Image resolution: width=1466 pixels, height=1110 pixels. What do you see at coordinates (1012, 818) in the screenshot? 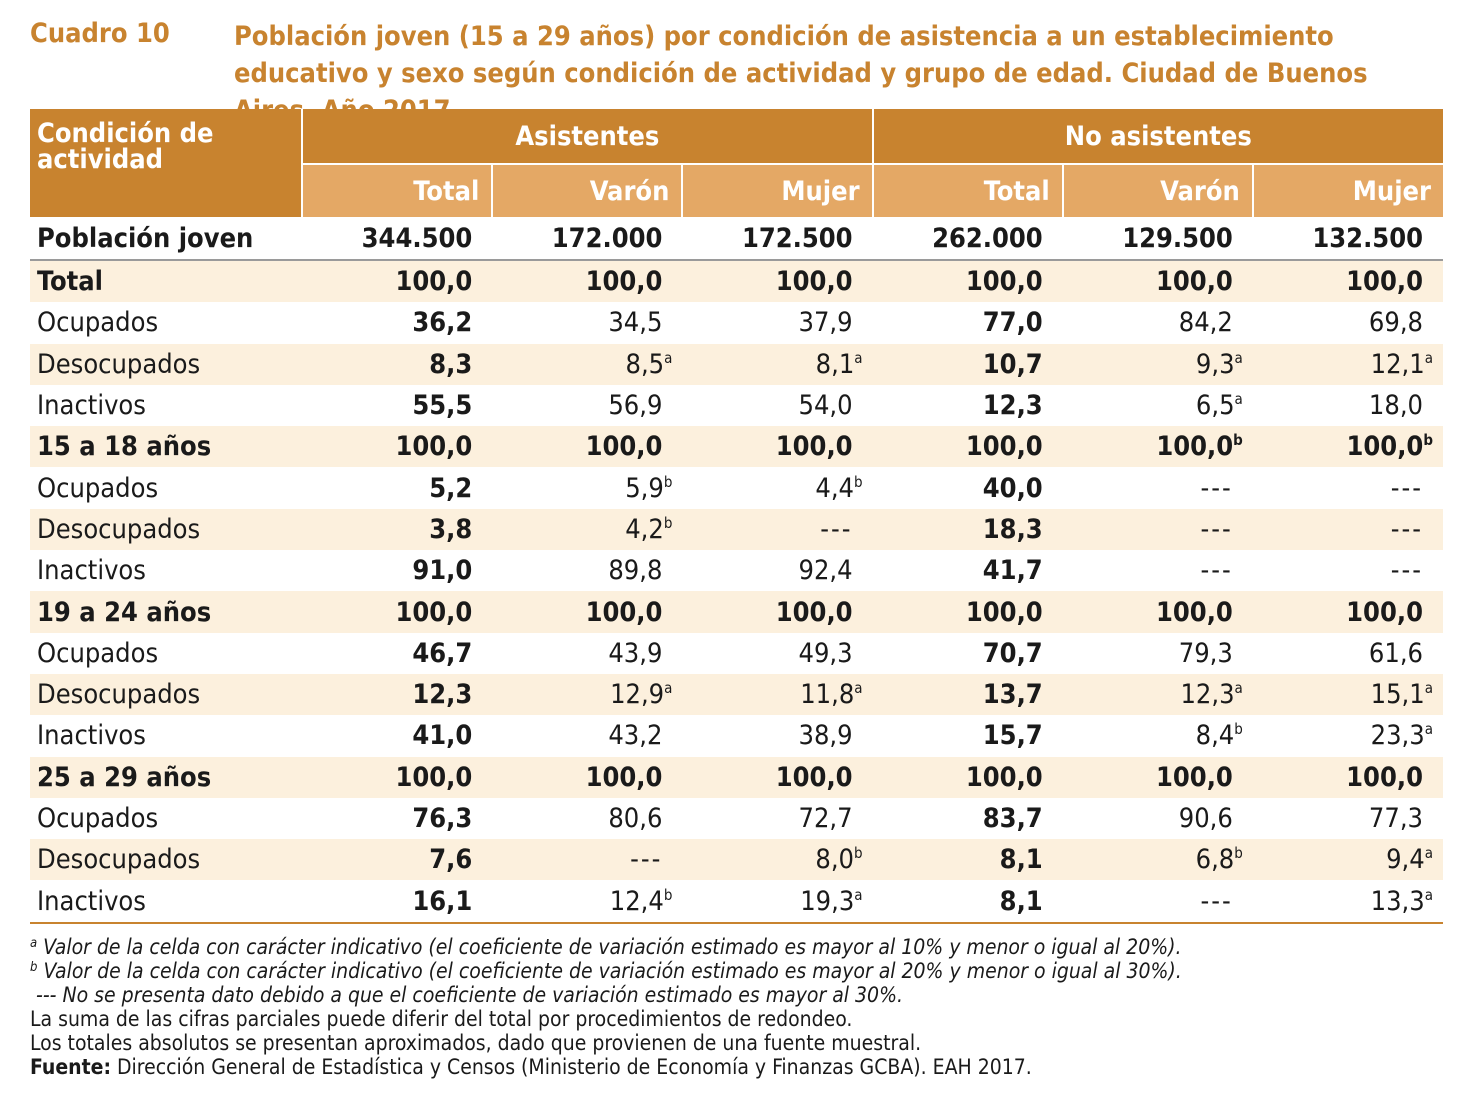
I see `cell-value: 83,7` at bounding box center [1012, 818].